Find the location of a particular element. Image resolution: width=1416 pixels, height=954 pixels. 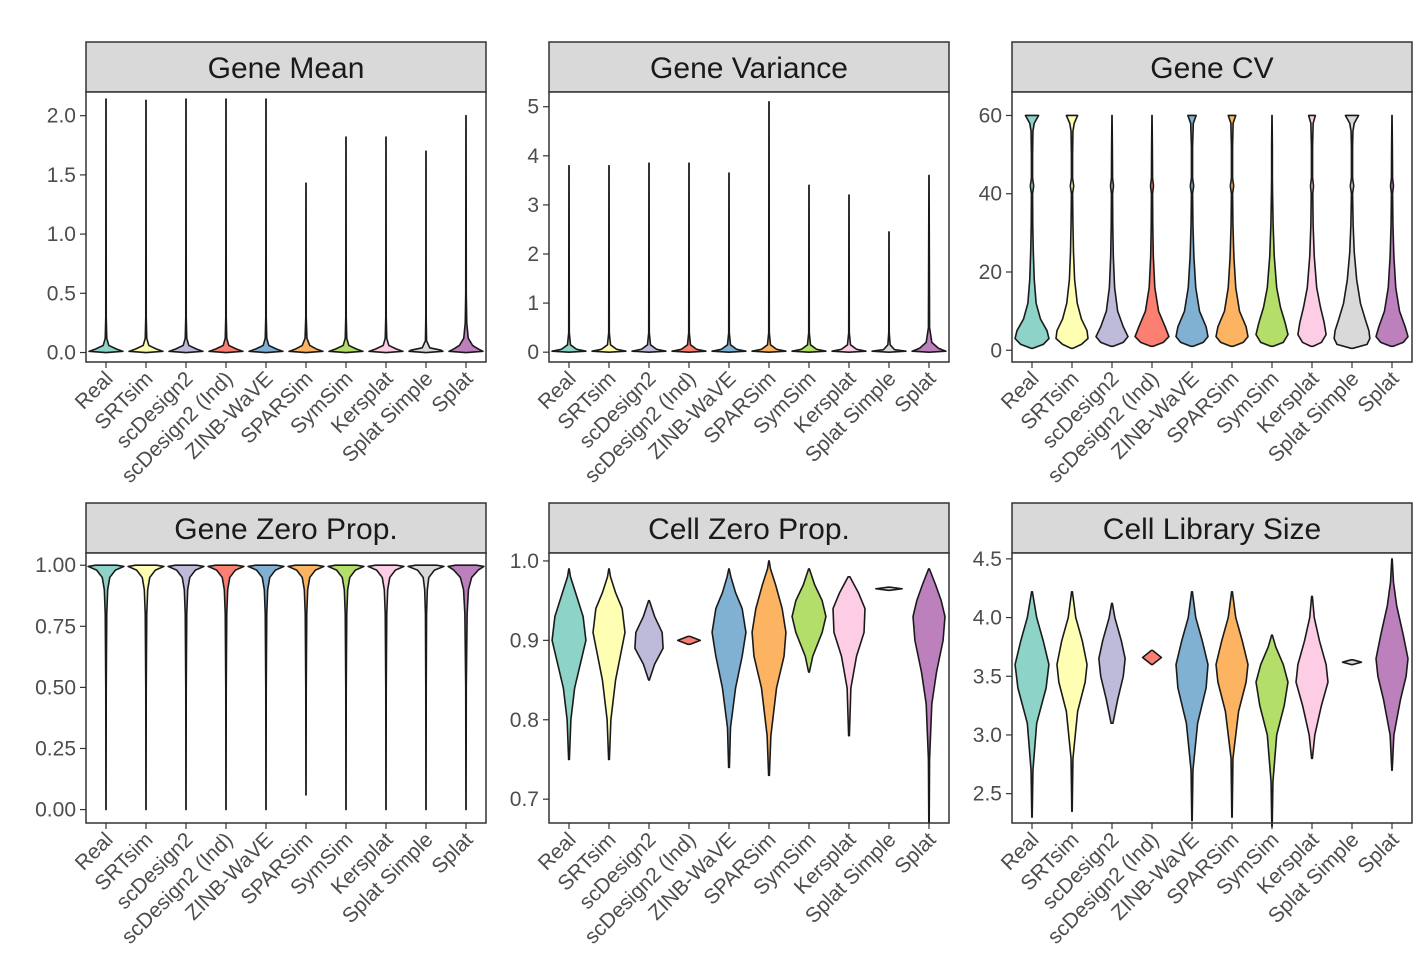

y-tick-label: 20 is located at coordinates (990, 272).